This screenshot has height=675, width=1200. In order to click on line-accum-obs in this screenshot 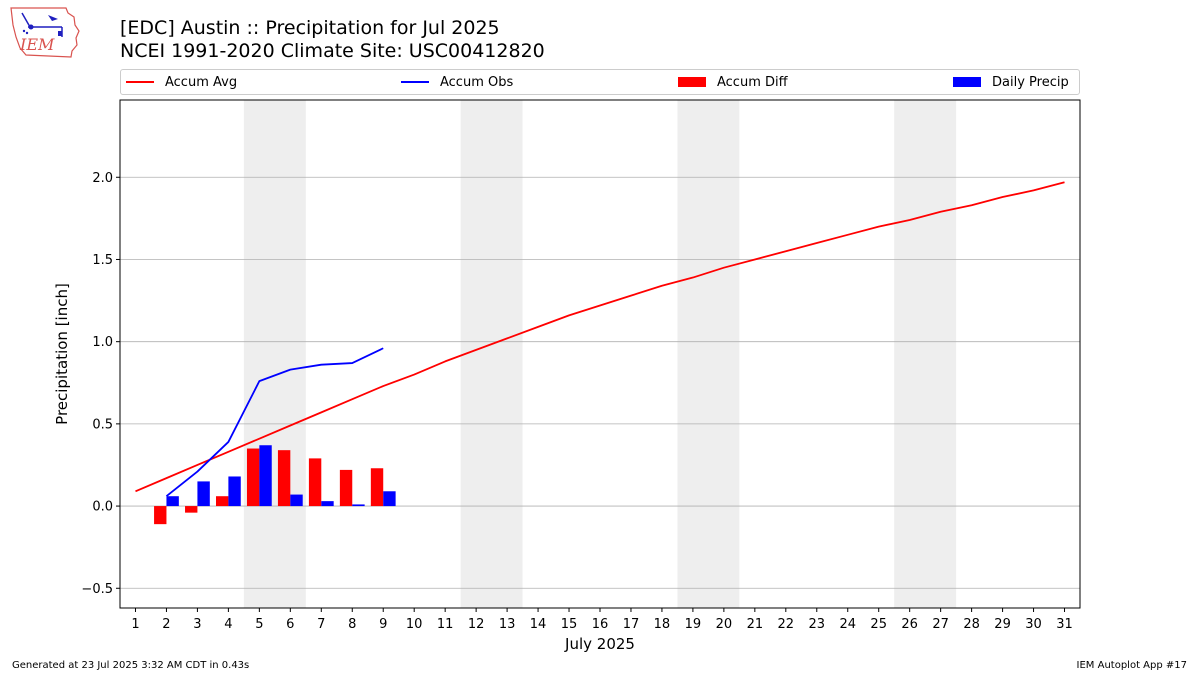, I will do `click(274, 422)`.